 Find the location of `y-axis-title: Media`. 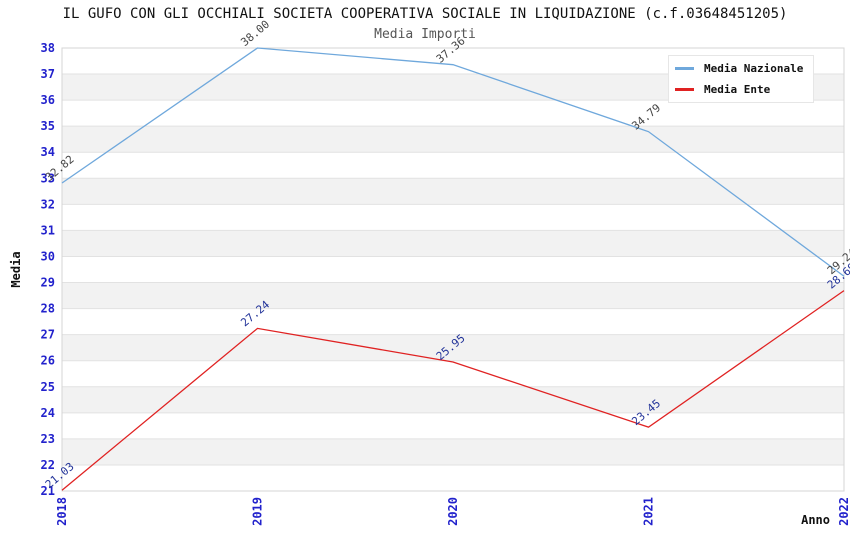

y-axis-title: Media is located at coordinates (16, 269).